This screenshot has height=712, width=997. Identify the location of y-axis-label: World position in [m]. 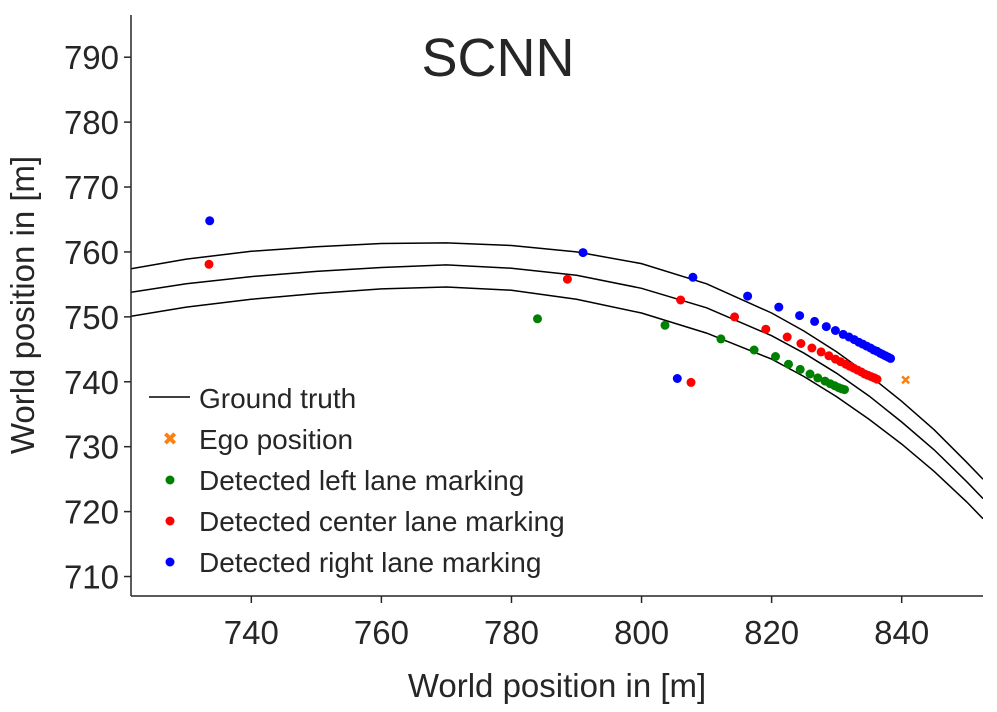
(22, 305).